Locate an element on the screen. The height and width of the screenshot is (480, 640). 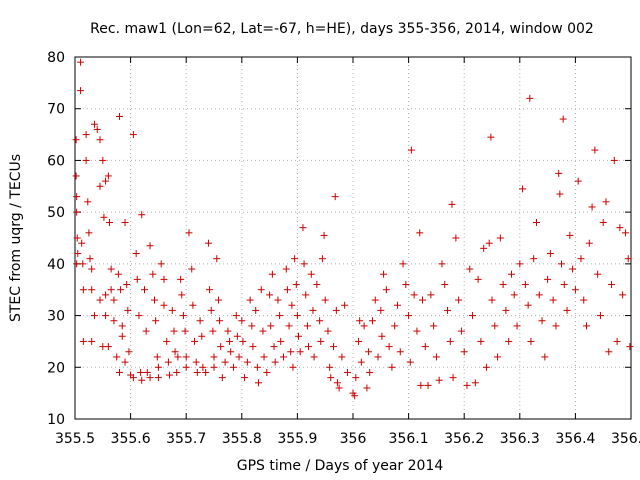
x-tick-label: 356.3 is located at coordinates (520, 439).